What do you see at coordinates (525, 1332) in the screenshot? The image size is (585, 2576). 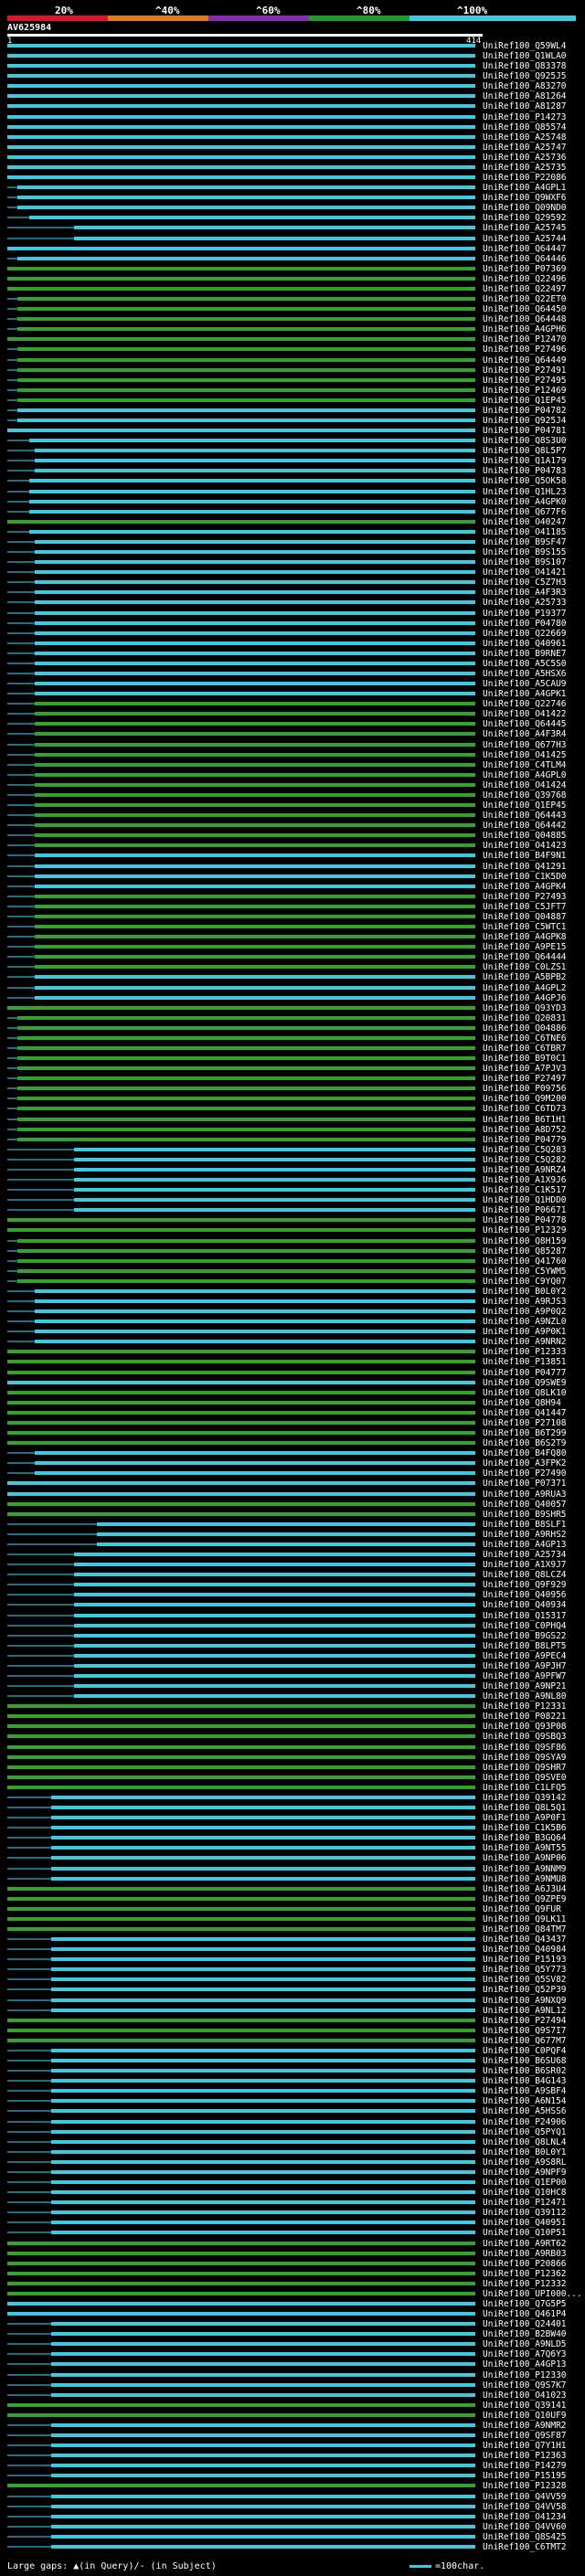 I see `hit-label: UniRef100_A9P0K1` at bounding box center [525, 1332].